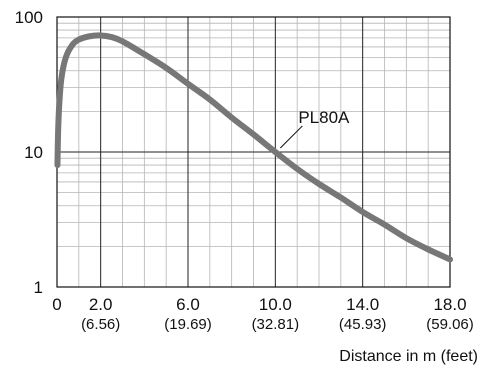  I want to click on y-tick-label: 100, so click(29, 17).